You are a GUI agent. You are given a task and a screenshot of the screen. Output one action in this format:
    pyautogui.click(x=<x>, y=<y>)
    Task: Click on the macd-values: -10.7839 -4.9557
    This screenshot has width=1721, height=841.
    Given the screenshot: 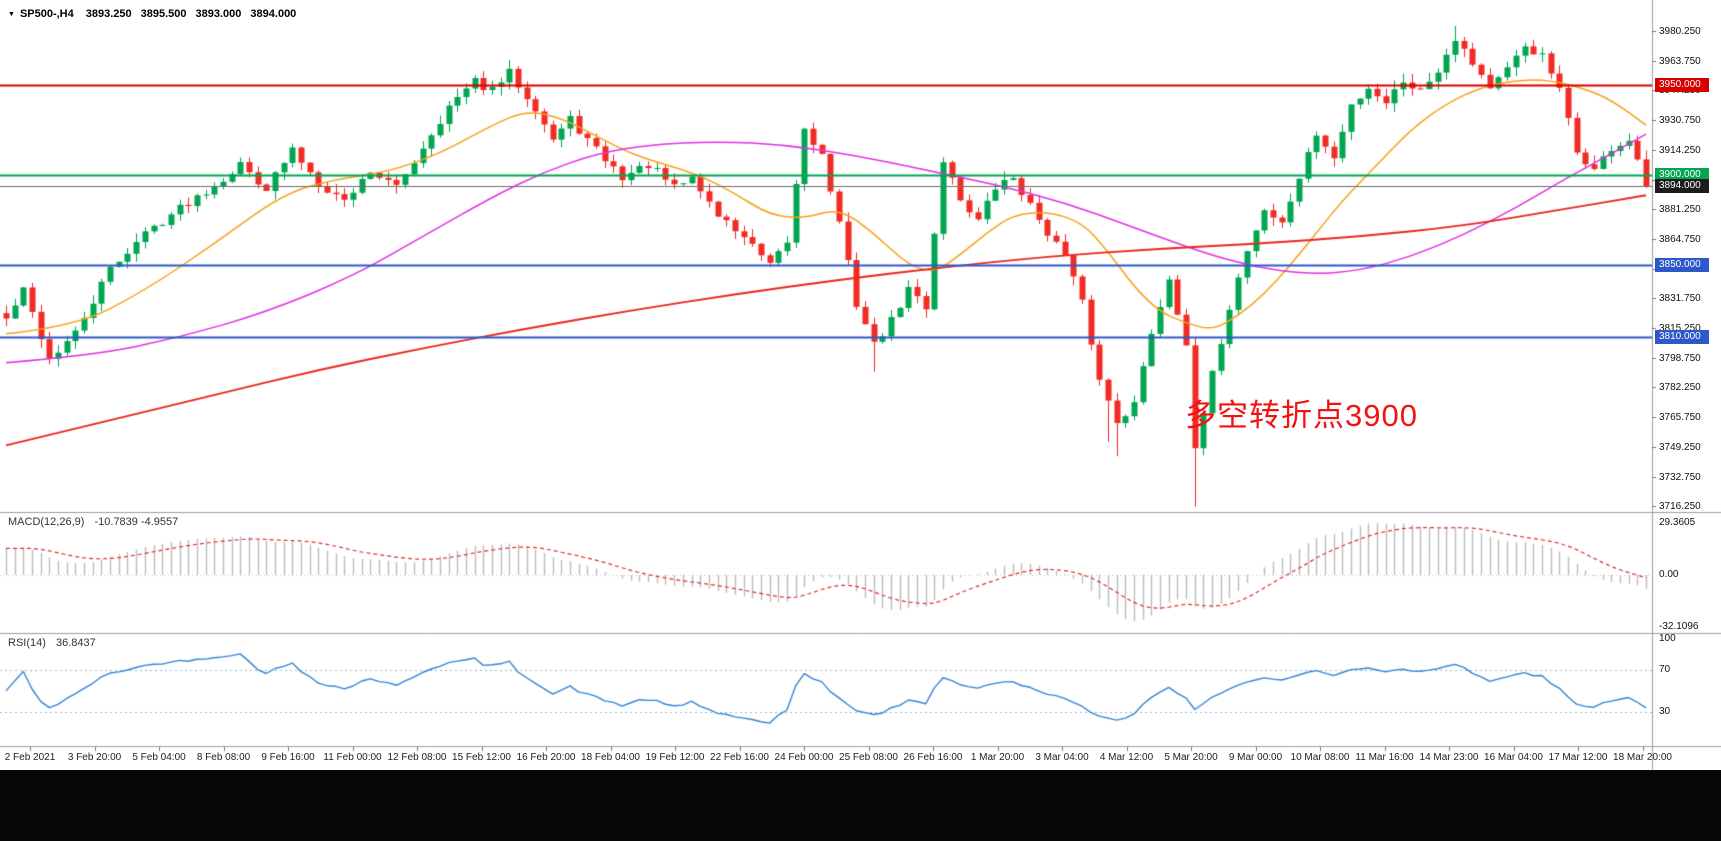 What is the action you would take?
    pyautogui.click(x=136, y=522)
    